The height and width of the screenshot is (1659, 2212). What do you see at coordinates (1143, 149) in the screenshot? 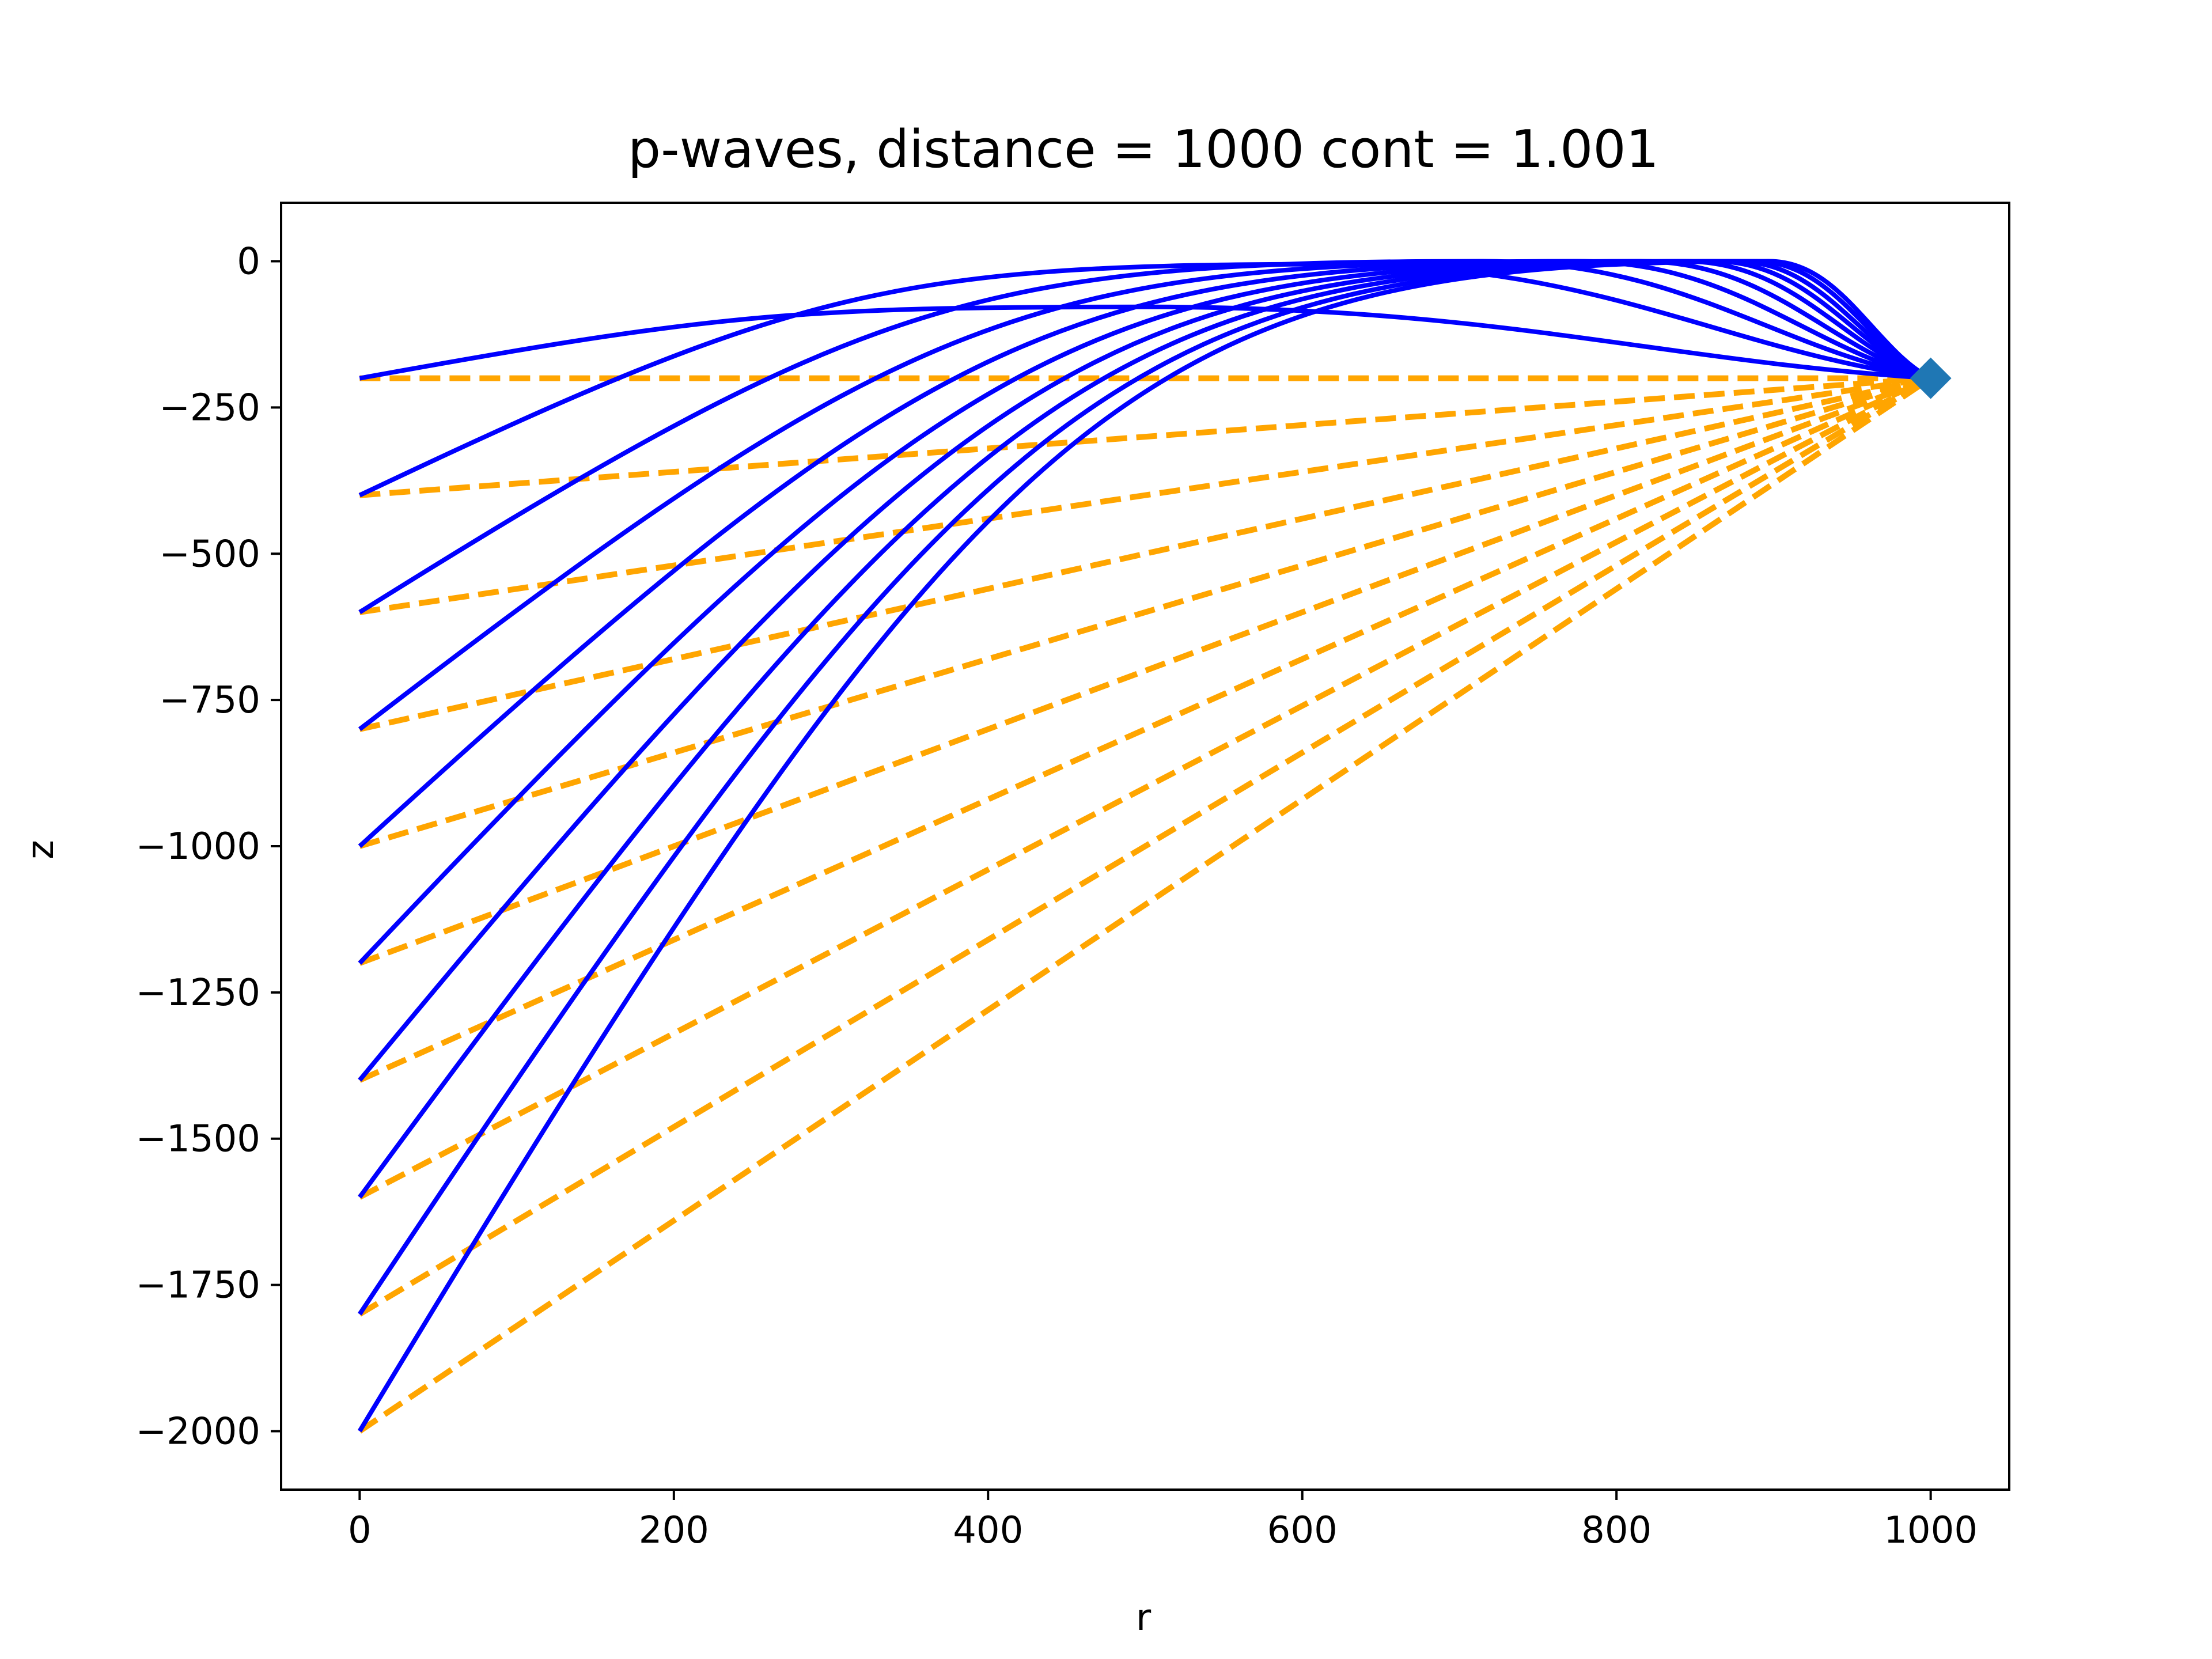
I see `chart-title: p-waves, distance = 1000 cont = 1.001` at bounding box center [1143, 149].